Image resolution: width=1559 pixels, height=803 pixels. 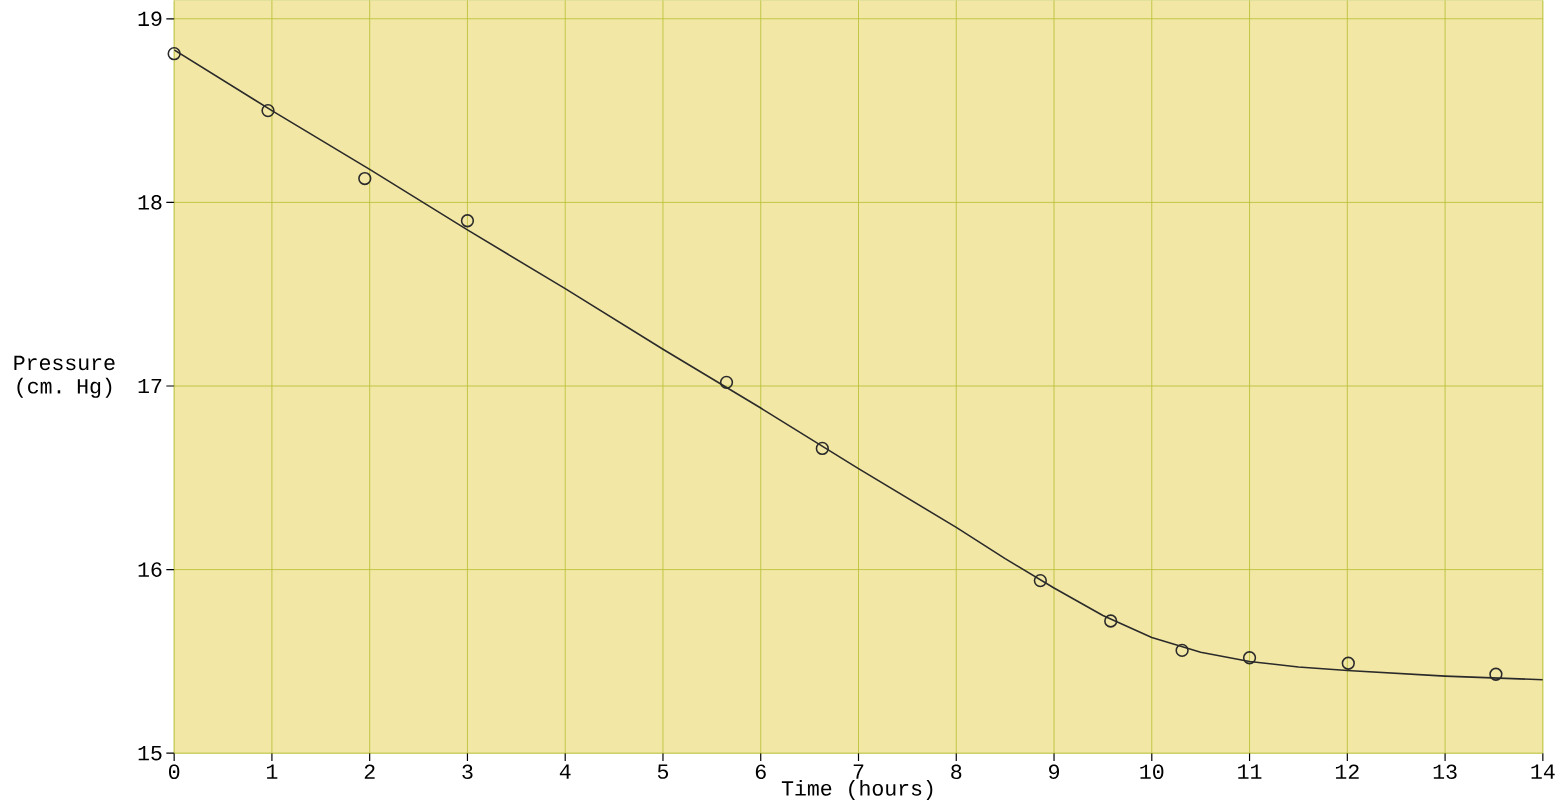 I want to click on x-axis-title: Time (hours), so click(x=857, y=789).